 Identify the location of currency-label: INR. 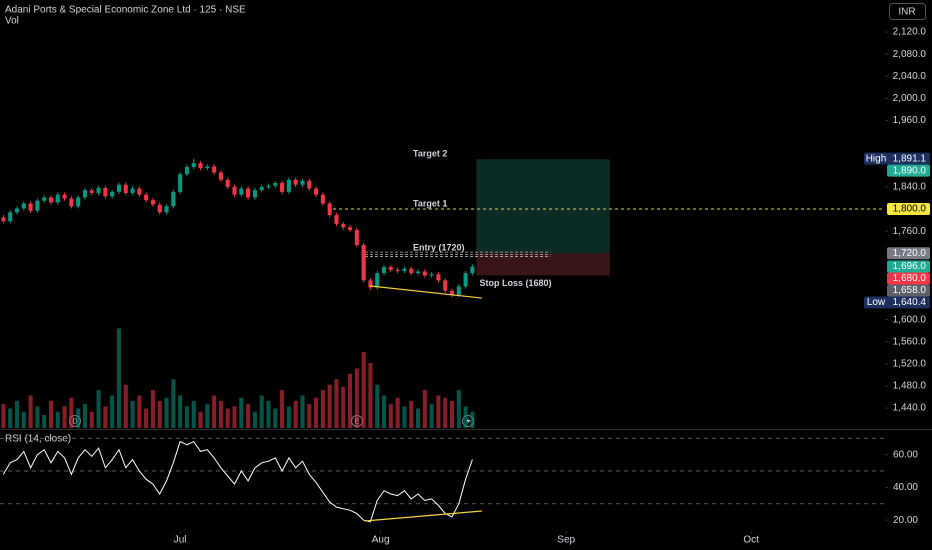
(906, 12).